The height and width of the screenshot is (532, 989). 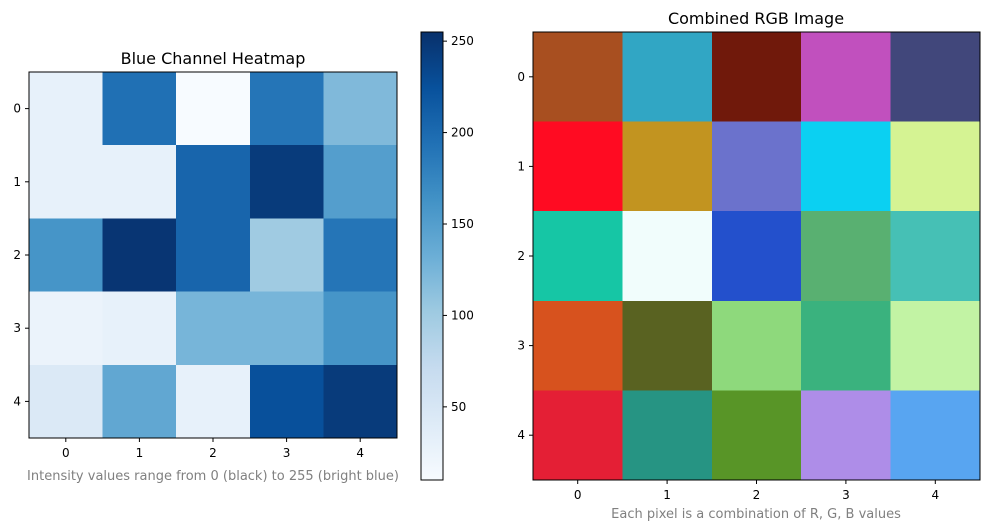 What do you see at coordinates (213, 58) in the screenshot?
I see `blue-heatmap-title: Blue Channel Heatmap` at bounding box center [213, 58].